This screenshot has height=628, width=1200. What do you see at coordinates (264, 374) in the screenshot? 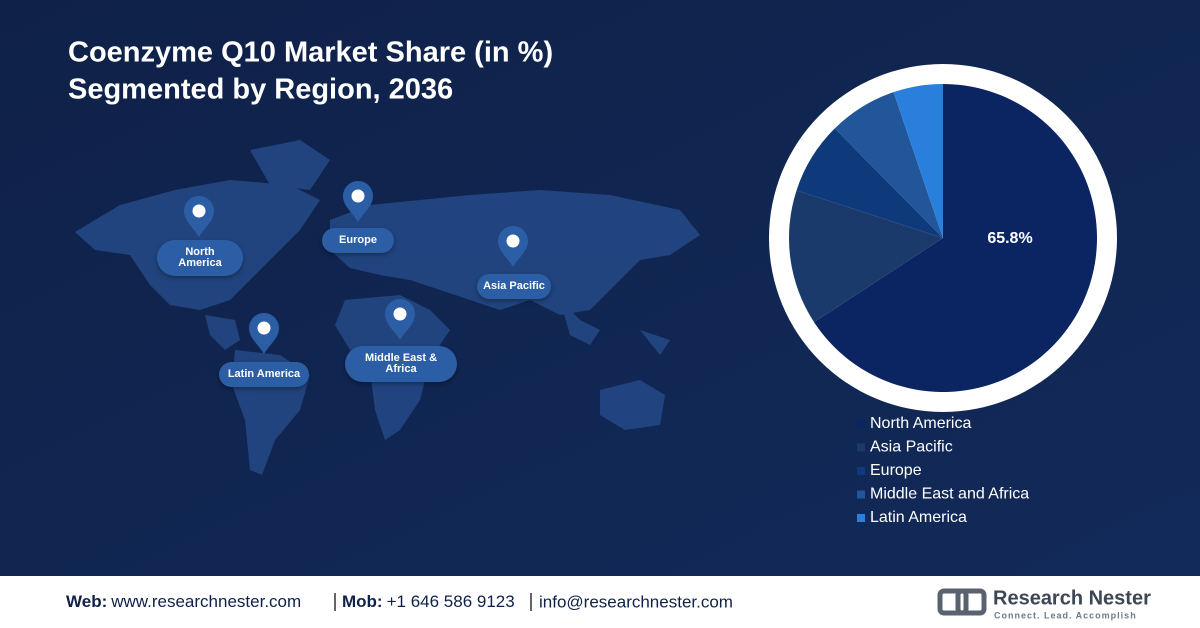
I see `map-label: Latin America` at bounding box center [264, 374].